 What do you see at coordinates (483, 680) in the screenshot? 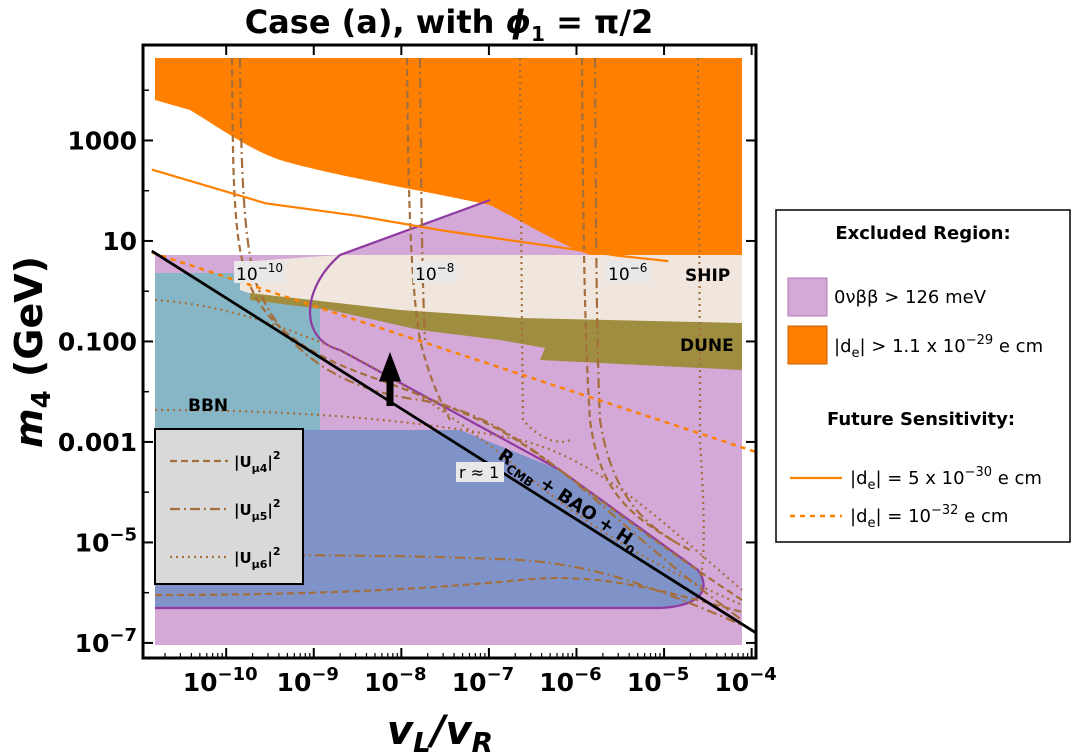
I see `x-tick-label: 10⁻⁷` at bounding box center [483, 680].